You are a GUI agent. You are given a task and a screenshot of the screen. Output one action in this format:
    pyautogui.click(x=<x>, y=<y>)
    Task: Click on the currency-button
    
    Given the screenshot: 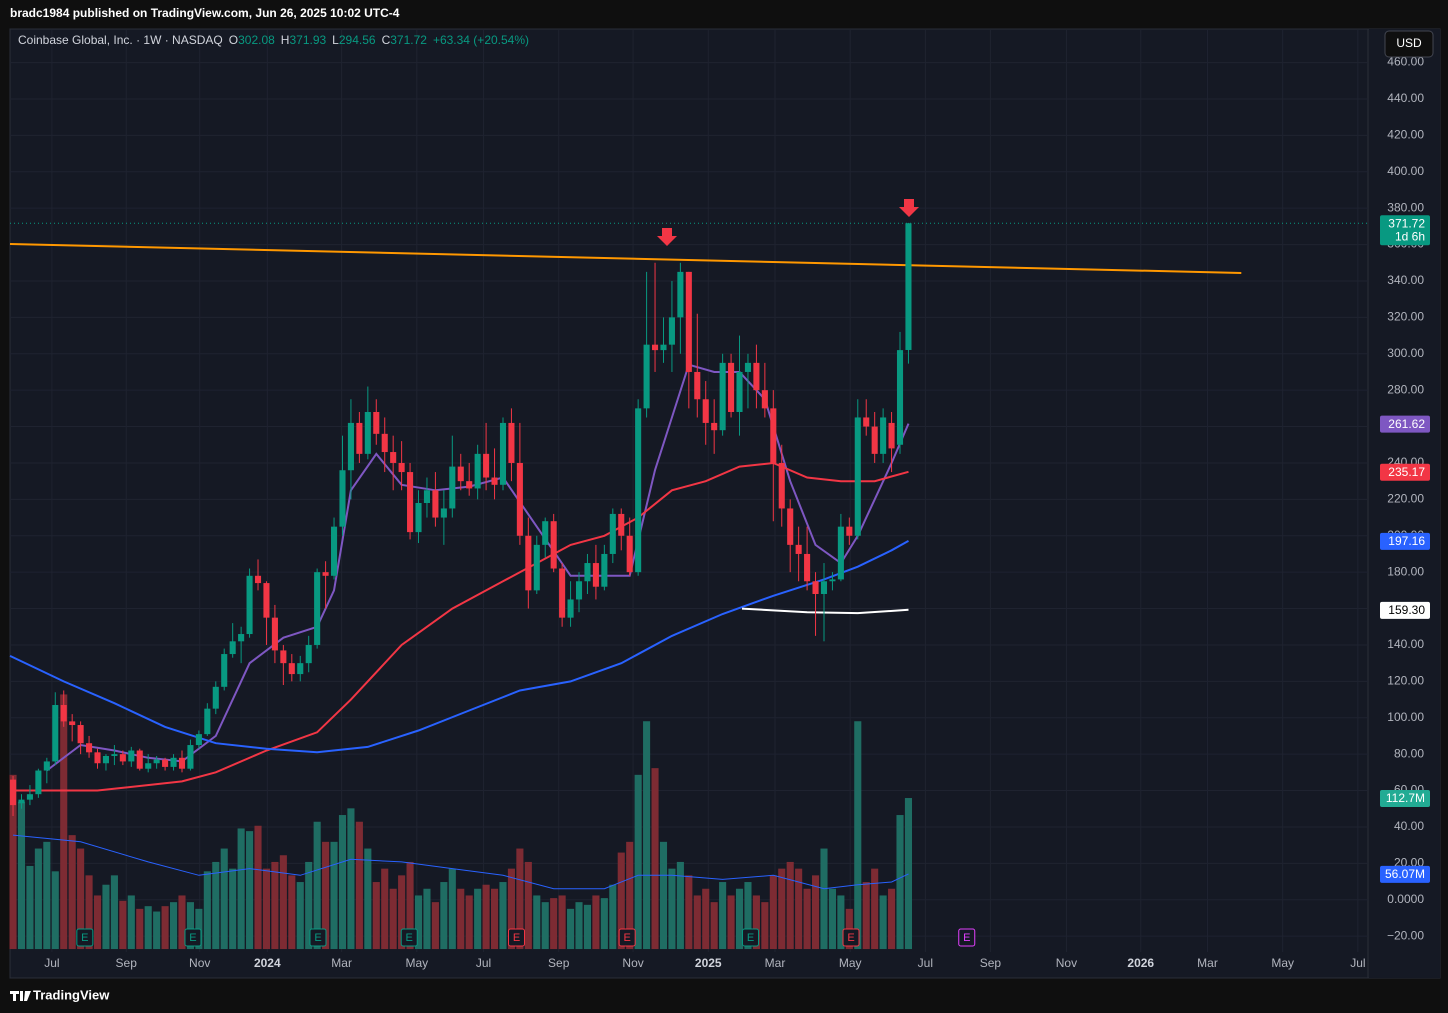 What is the action you would take?
    pyautogui.click(x=1409, y=44)
    